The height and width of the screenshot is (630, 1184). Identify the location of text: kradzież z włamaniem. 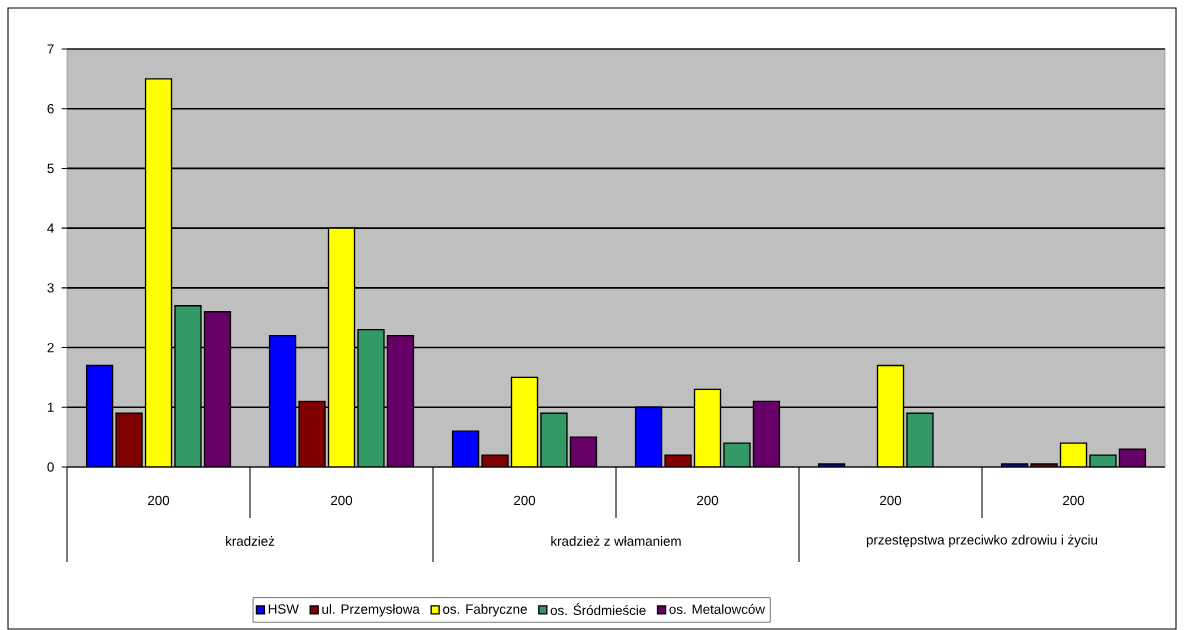
(616, 541).